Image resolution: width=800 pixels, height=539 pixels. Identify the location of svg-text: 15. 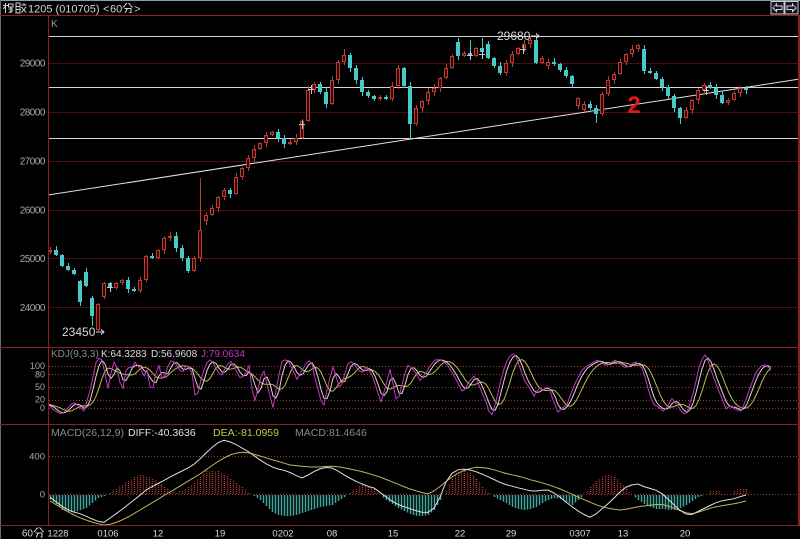
(393, 534).